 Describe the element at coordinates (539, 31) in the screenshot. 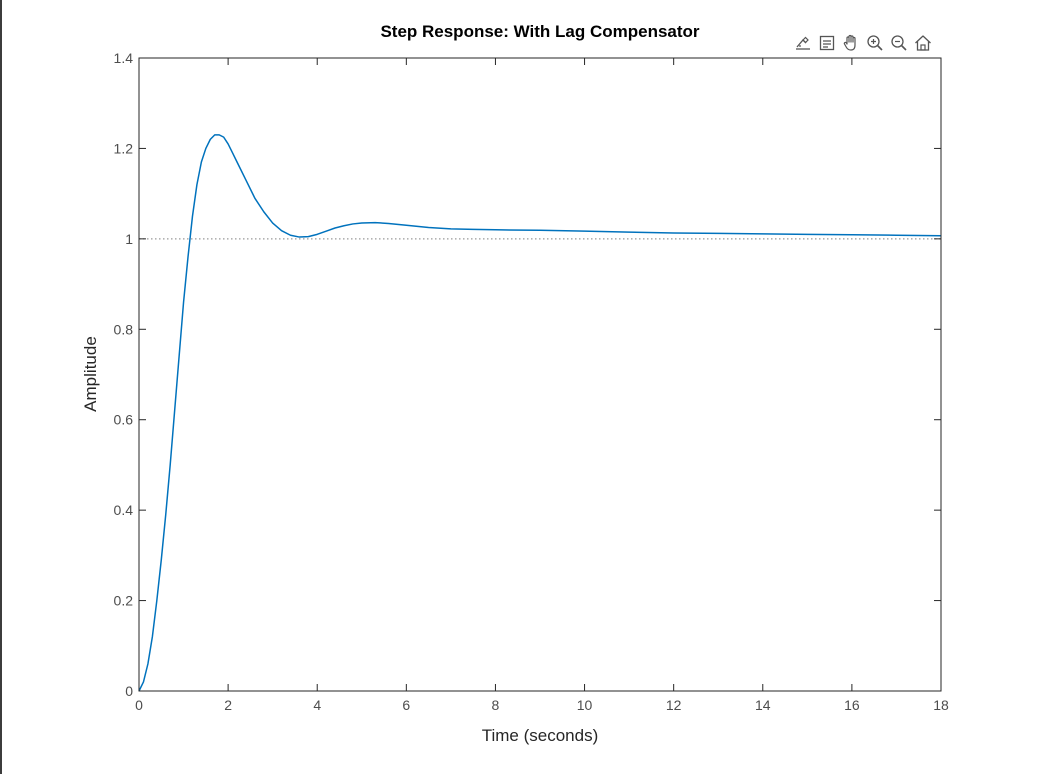

I see `chart-title: Step Response: With Lag Compensator` at that location.